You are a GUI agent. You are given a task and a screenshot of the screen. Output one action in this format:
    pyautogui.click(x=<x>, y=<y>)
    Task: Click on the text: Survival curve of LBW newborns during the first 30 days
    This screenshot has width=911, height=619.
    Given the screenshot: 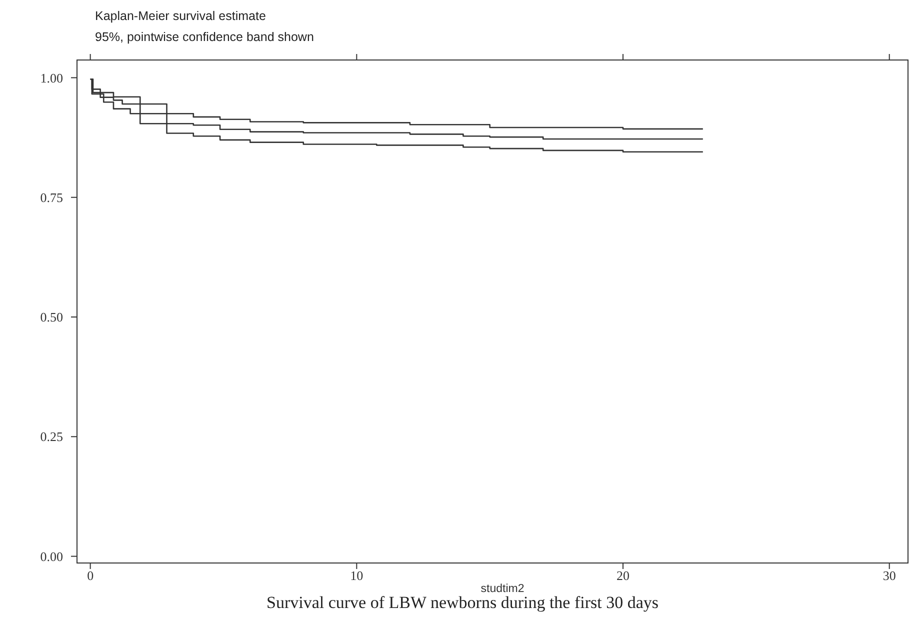 What is the action you would take?
    pyautogui.click(x=462, y=602)
    